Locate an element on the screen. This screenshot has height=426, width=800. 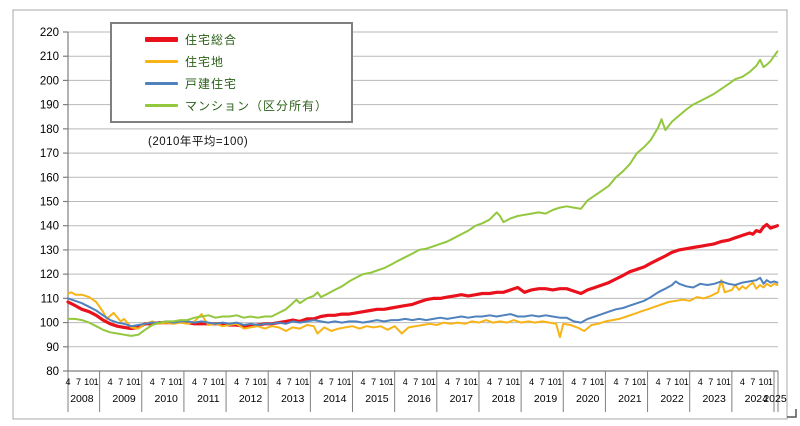
y-tick-label: 180 is located at coordinates (49, 130).